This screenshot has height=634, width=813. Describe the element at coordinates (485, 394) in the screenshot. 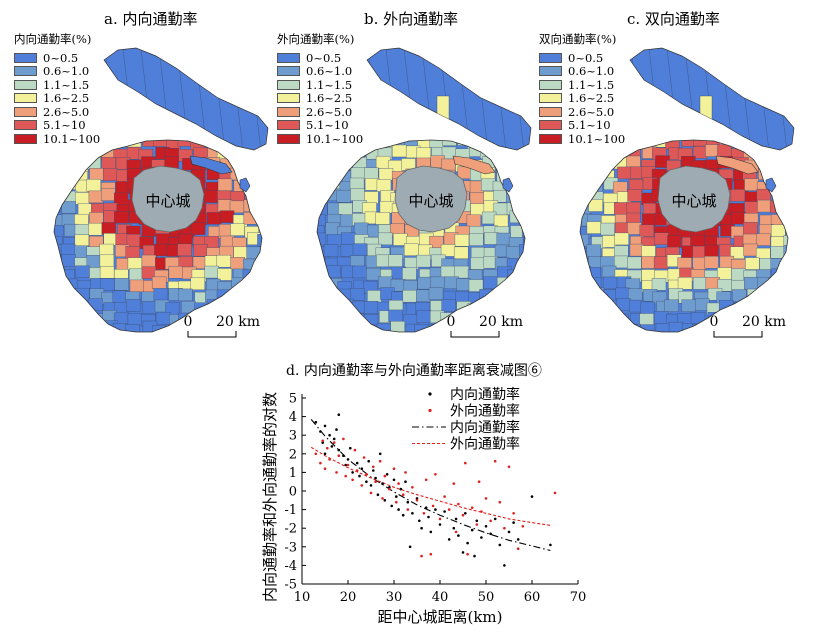

I see `legend-entry-label: 内向通勤率` at that location.